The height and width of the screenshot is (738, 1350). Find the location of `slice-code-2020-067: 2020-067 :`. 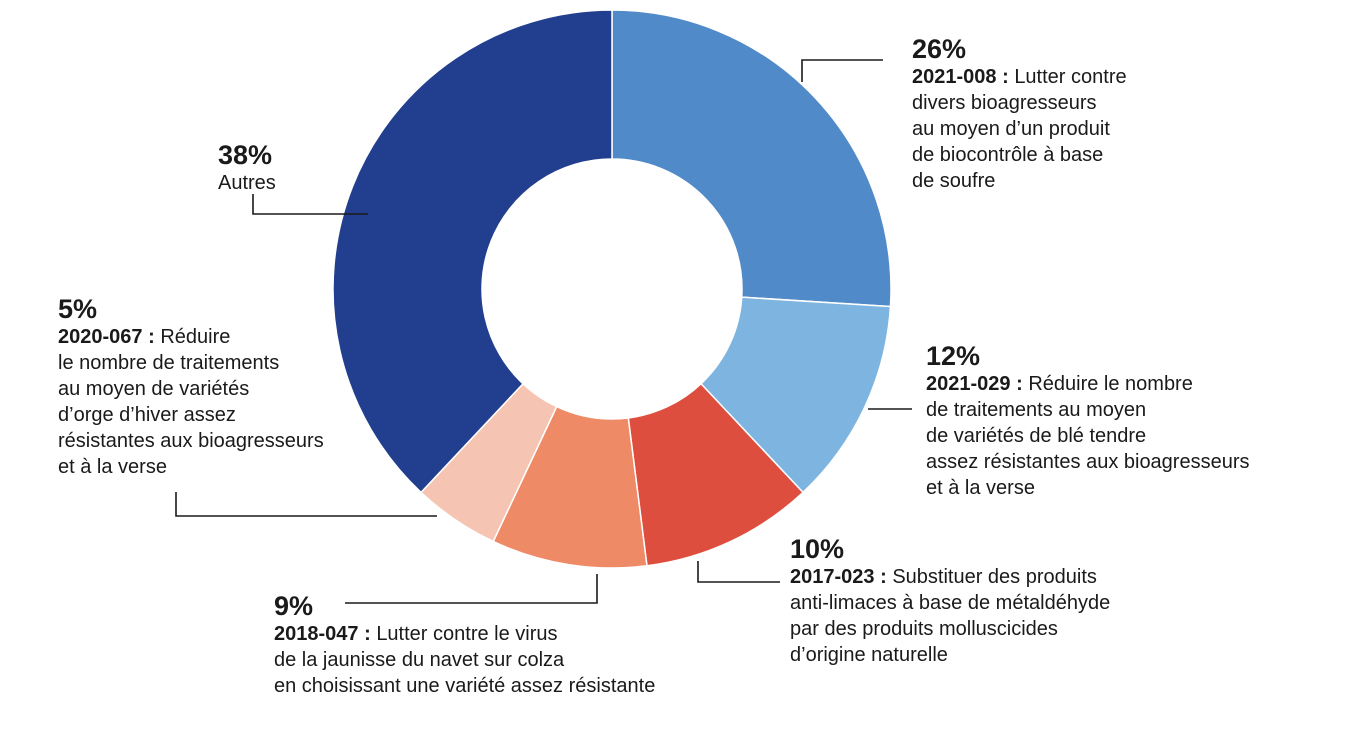

slice-code-2020-067: 2020-067 : is located at coordinates (106, 337).